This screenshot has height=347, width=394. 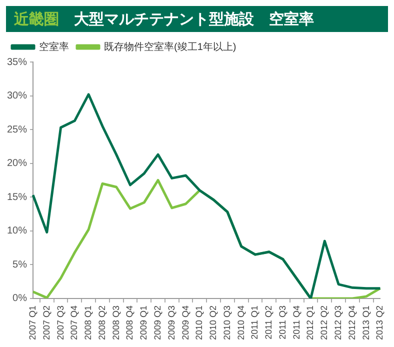 What do you see at coordinates (241, 322) in the screenshot?
I see `x-tick-label: 2010 Q4` at bounding box center [241, 322].